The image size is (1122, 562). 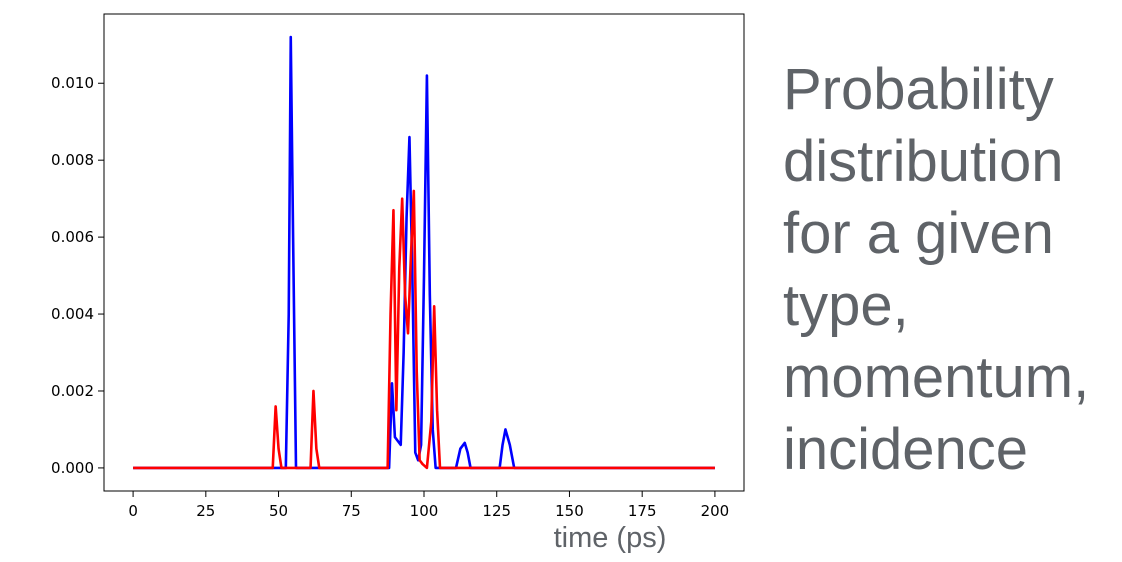 What do you see at coordinates (642, 511) in the screenshot?
I see `x-tick-label: 175` at bounding box center [642, 511].